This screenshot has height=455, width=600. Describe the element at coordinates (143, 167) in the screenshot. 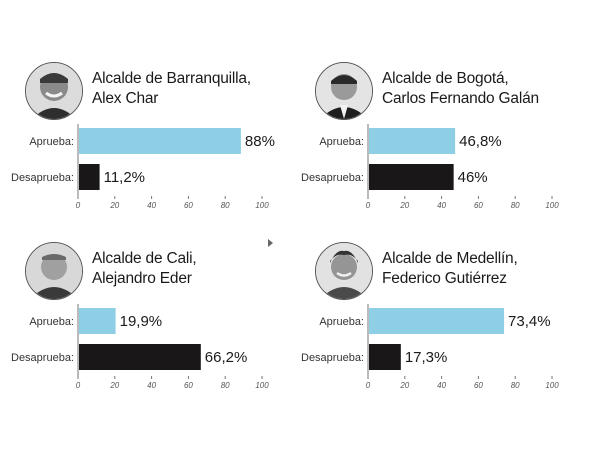

I see `bar-chart: 0 20 40 60 80 100 Aprueba: 88% Desaprueba: 11,2%` at that location.